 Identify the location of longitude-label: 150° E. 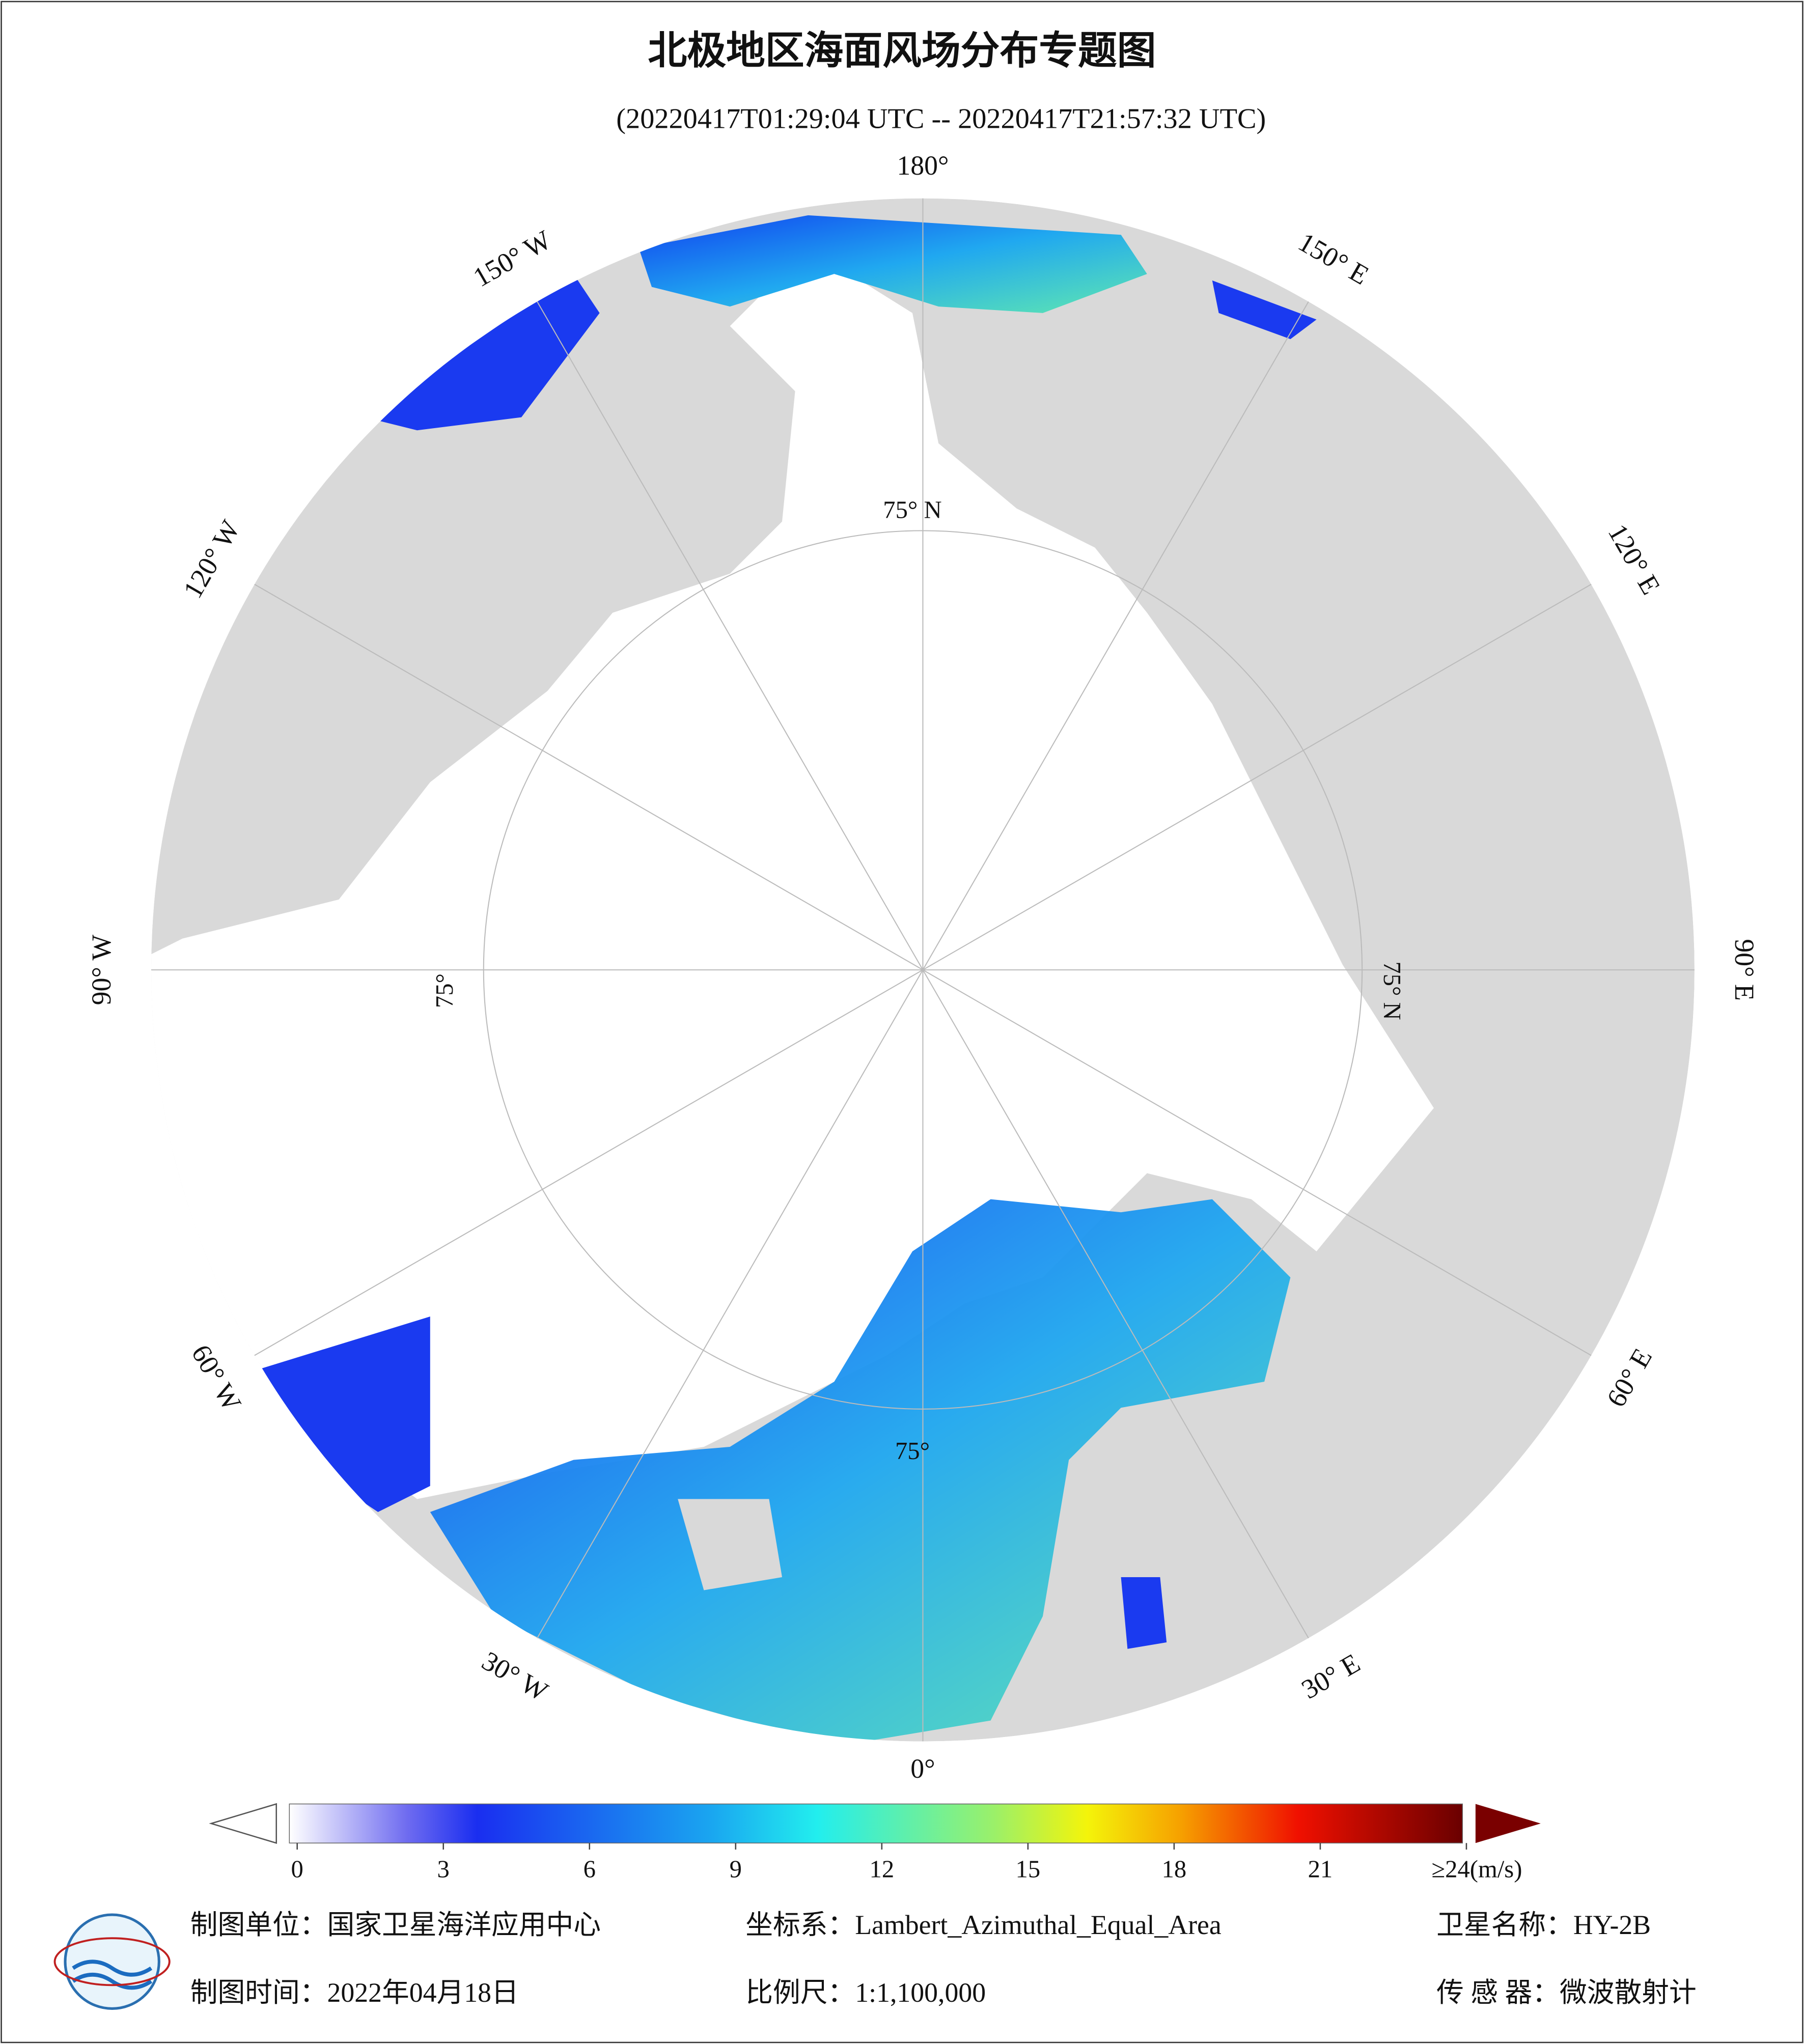
(1333, 259).